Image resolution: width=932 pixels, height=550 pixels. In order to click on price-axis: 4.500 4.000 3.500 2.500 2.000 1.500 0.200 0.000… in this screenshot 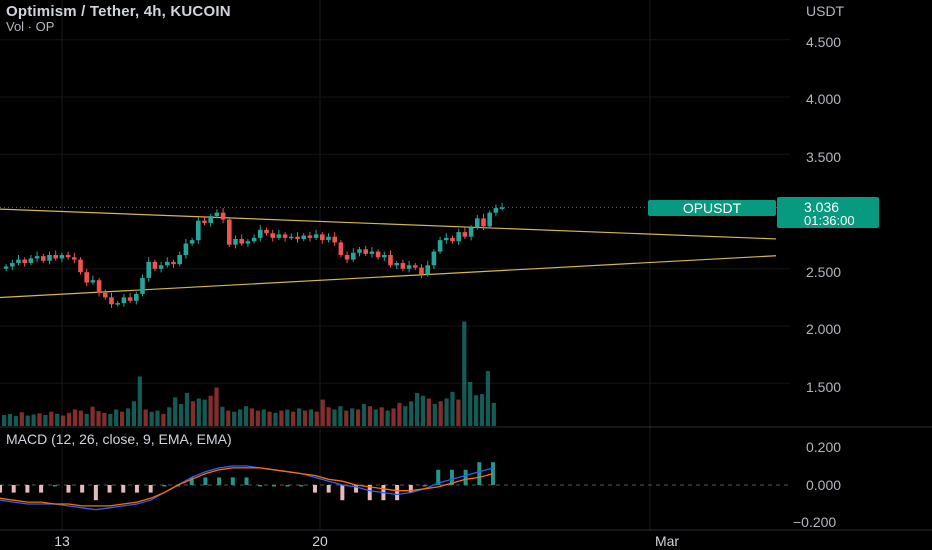, I will do `click(817, 282)`.